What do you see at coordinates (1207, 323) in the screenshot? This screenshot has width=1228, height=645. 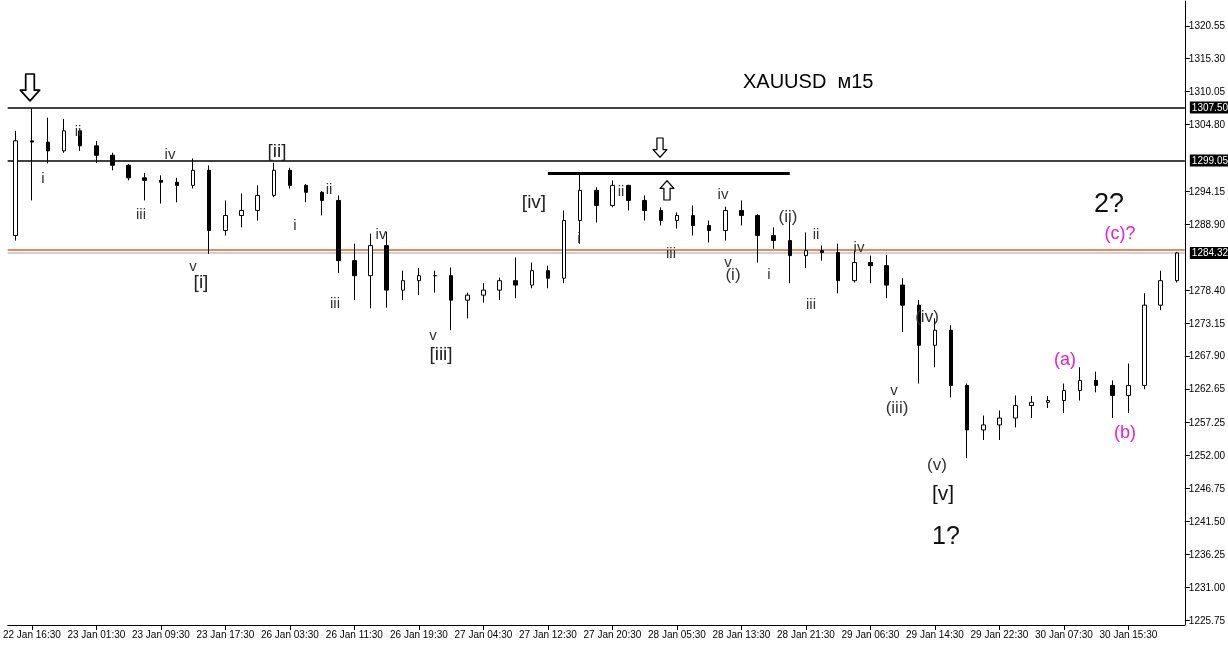 I see `y-tick-label: 1273.15` at bounding box center [1207, 323].